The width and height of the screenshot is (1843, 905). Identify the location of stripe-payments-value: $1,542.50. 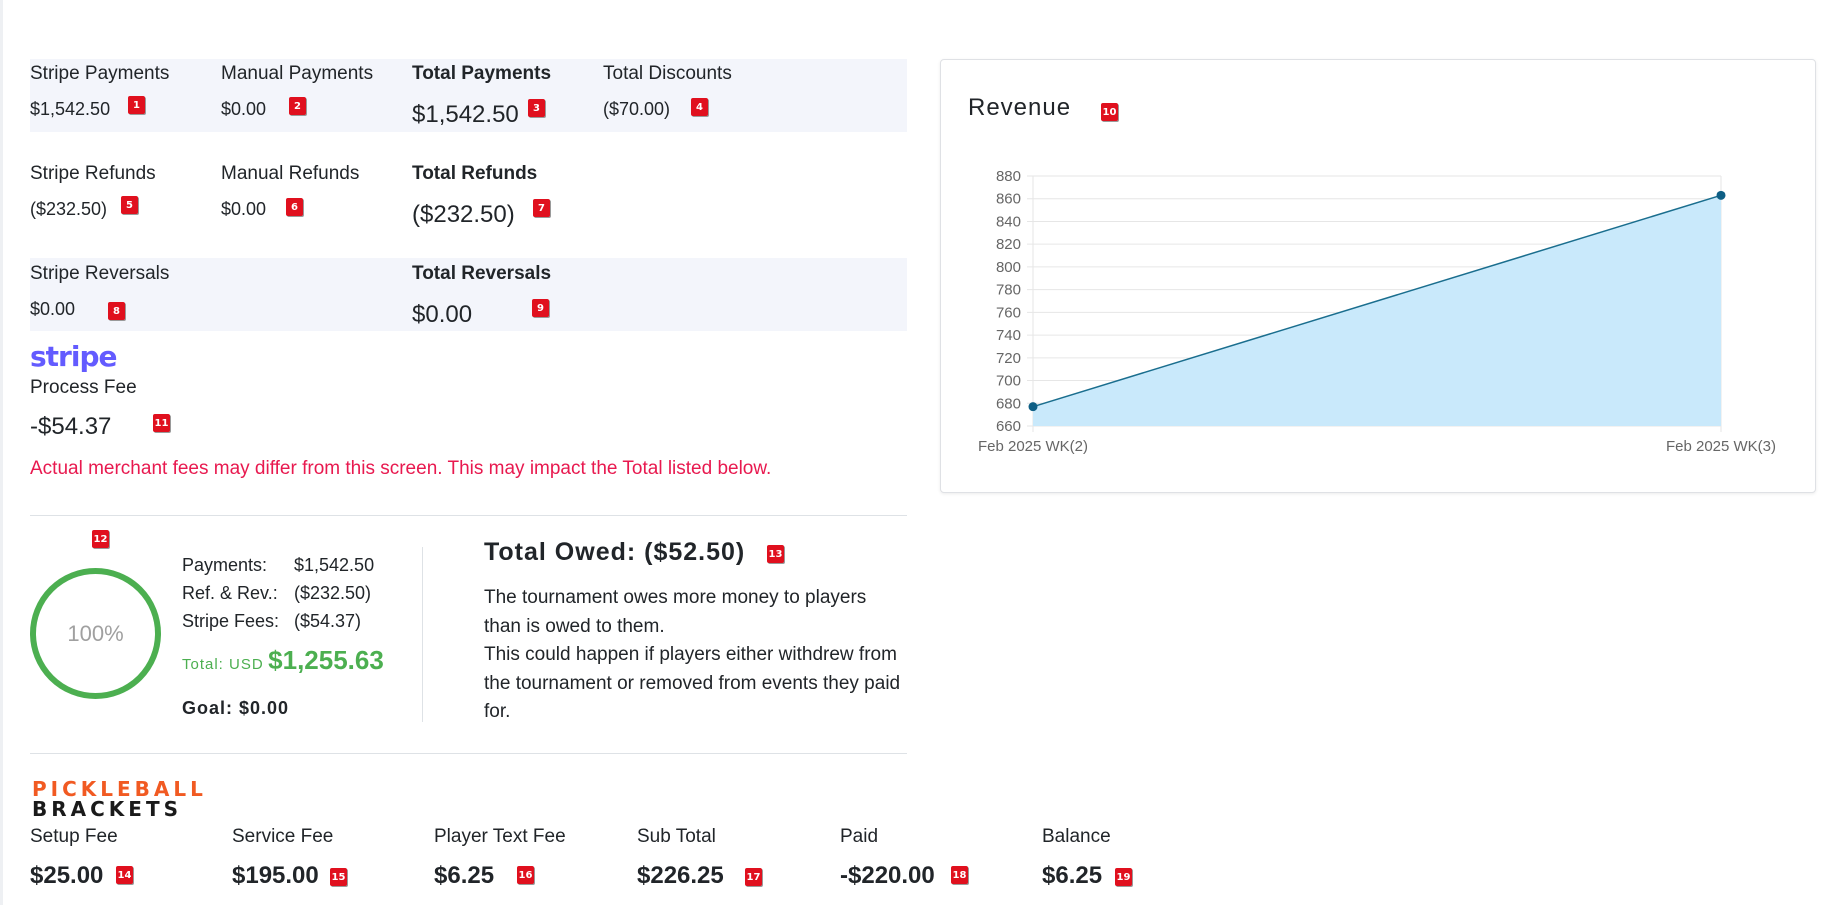
(70, 109).